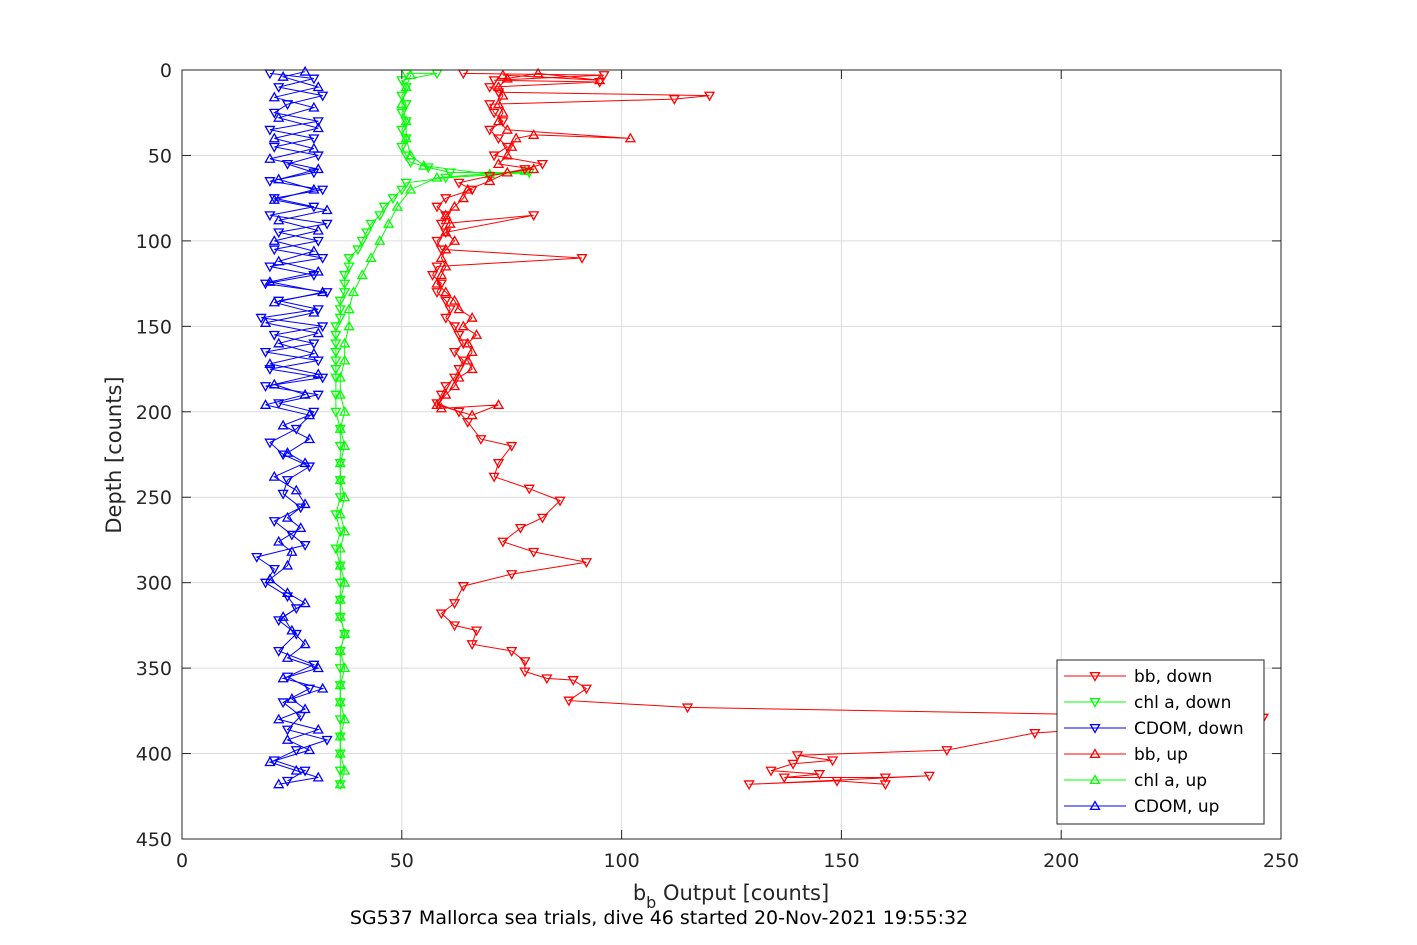 Image resolution: width=1417 pixels, height=945 pixels. Describe the element at coordinates (639, 893) in the screenshot. I see `x-axis-label-base: b` at that location.